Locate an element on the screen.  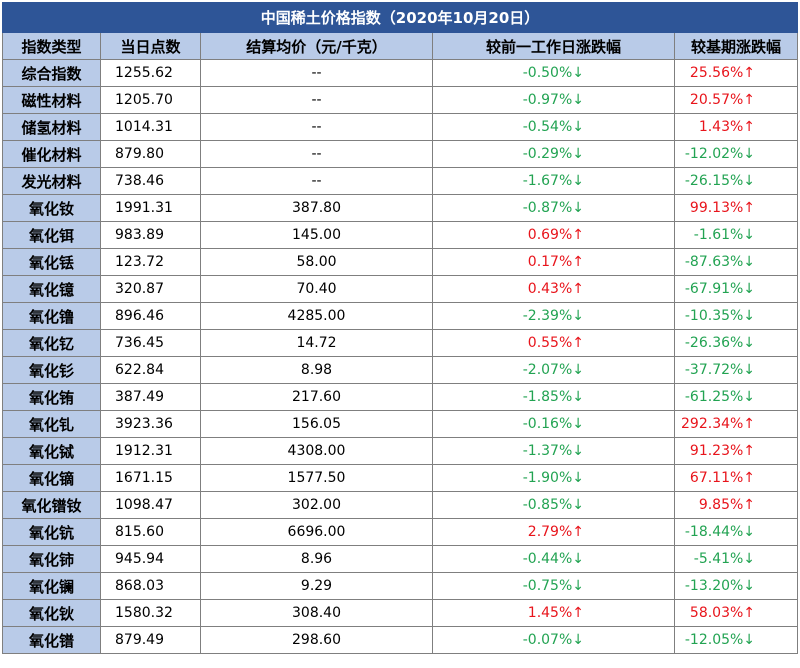
price-cell: 70.40 is located at coordinates (316, 289).